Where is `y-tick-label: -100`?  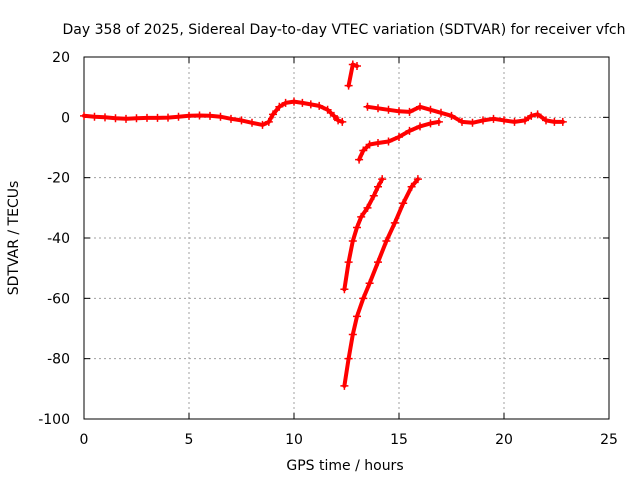 y-tick-label: -100 is located at coordinates (54, 420).